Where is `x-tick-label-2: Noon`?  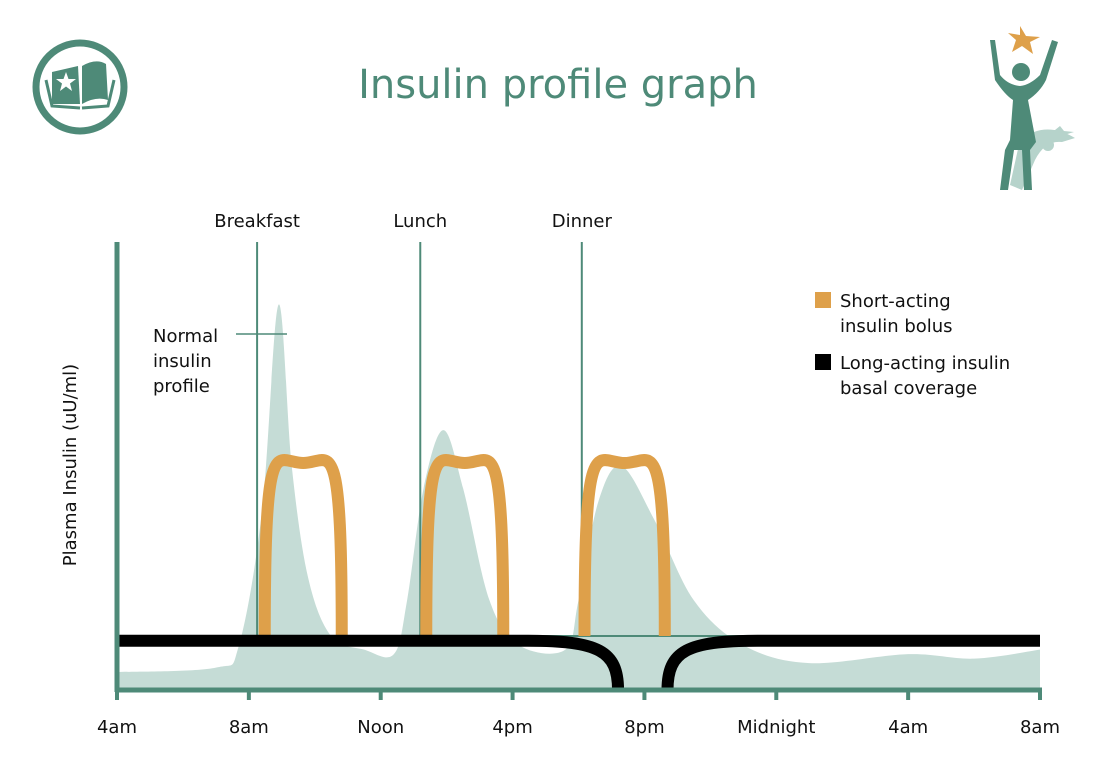 x-tick-label-2: Noon is located at coordinates (380, 727).